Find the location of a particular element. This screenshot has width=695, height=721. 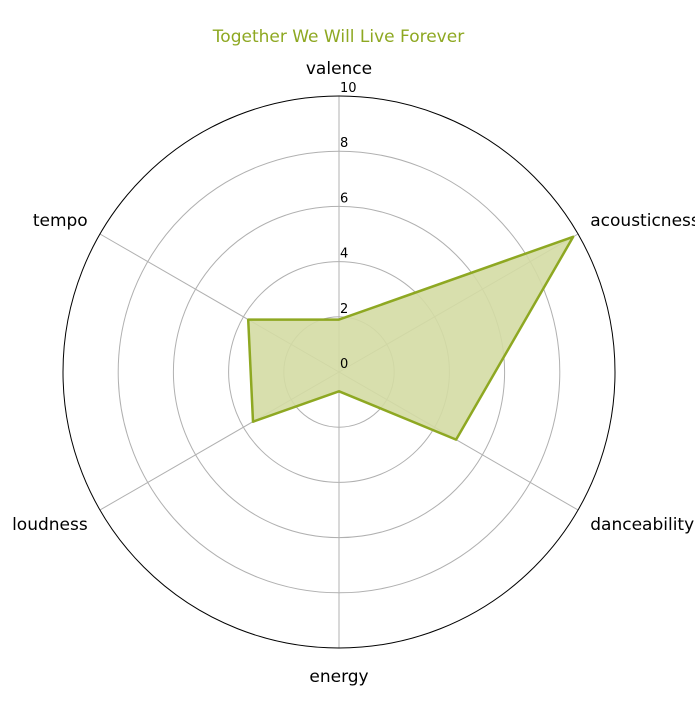

radial-tick-label: 10 is located at coordinates (348, 88).